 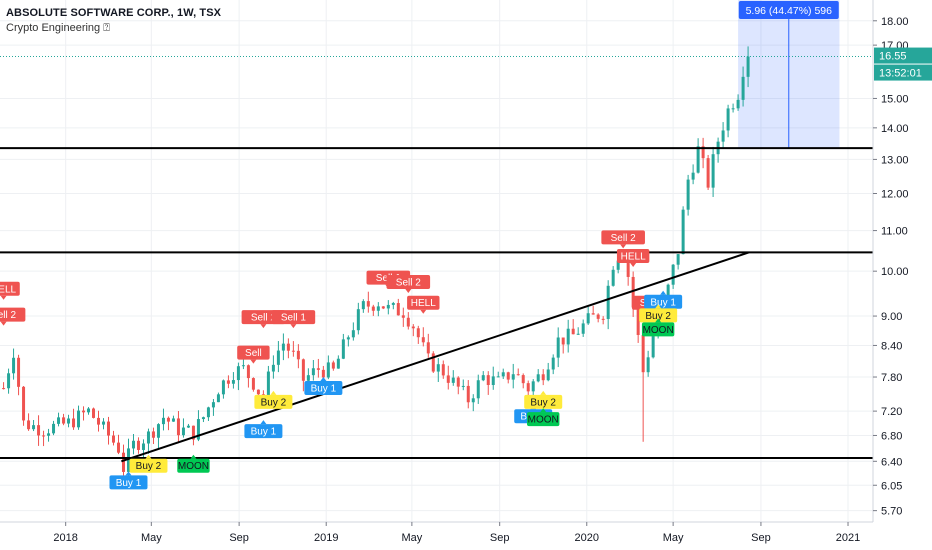 I want to click on measure-label-bg, so click(x=788, y=10).